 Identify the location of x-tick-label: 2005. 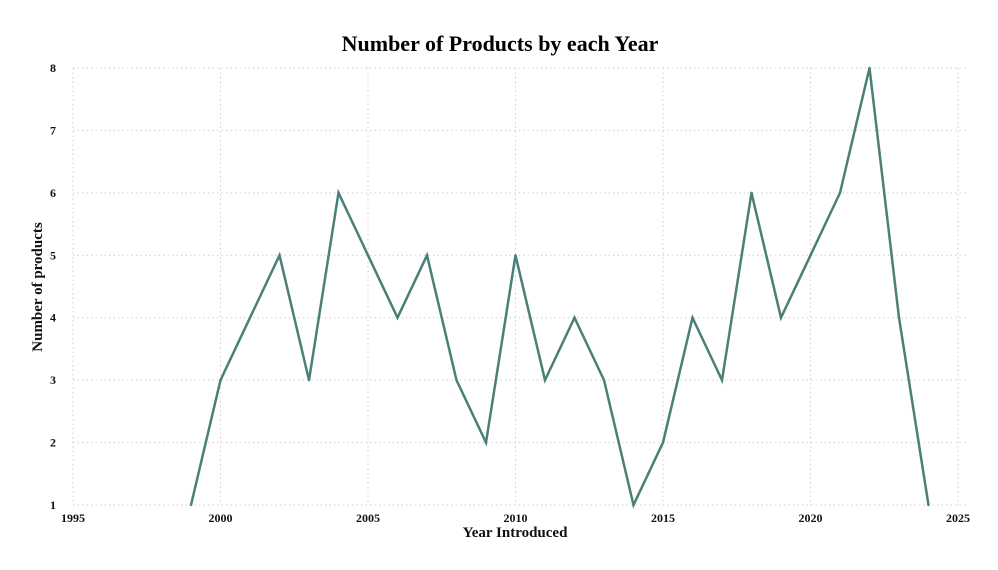
(368, 518).